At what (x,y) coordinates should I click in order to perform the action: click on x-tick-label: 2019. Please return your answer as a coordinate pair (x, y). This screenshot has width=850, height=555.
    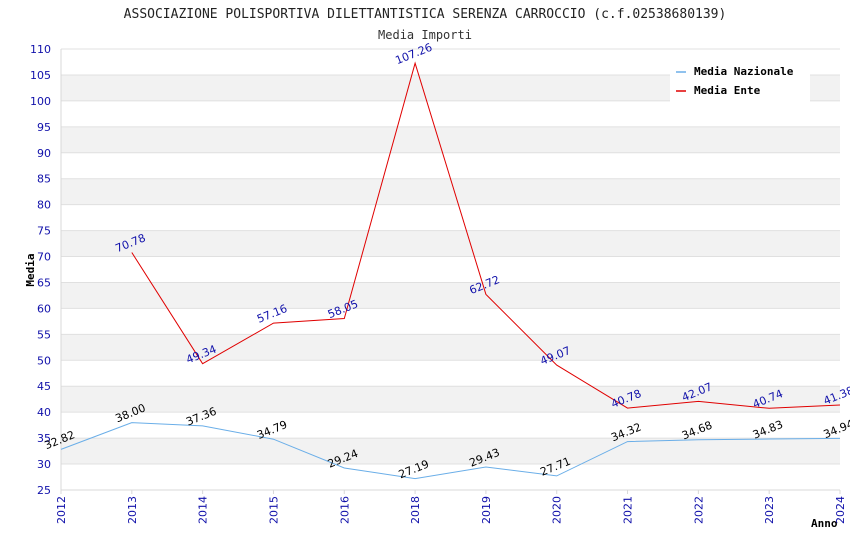
    Looking at the image, I should click on (486, 510).